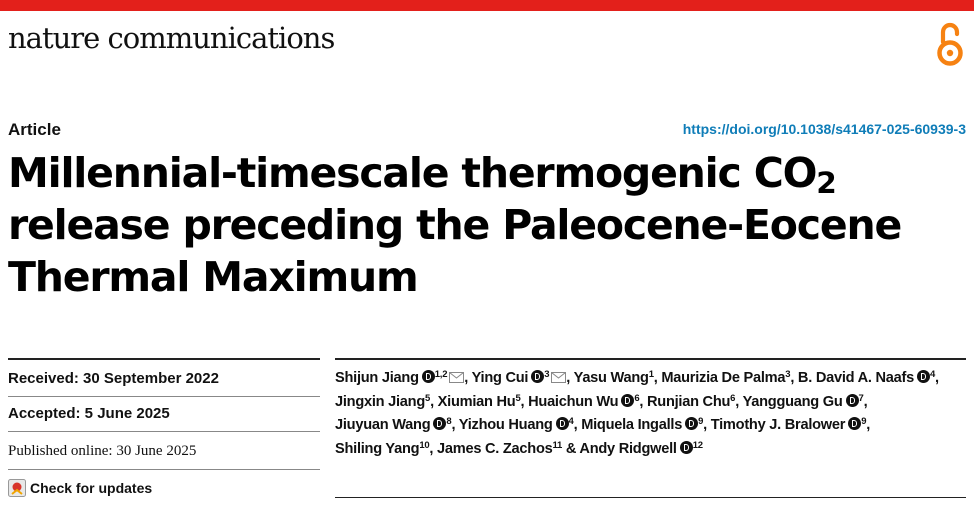 Image resolution: width=974 pixels, height=506 pixels. I want to click on author-entry: Timothy J. Bralower 9, so click(789, 425).